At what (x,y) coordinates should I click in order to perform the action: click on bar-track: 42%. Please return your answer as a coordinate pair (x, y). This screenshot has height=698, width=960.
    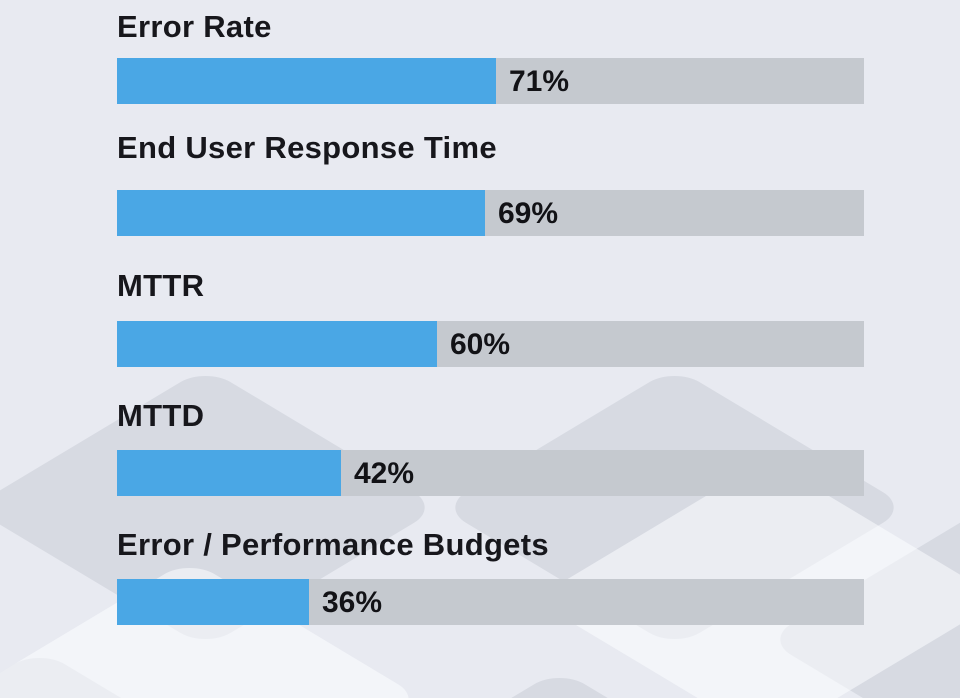
    Looking at the image, I should click on (490, 473).